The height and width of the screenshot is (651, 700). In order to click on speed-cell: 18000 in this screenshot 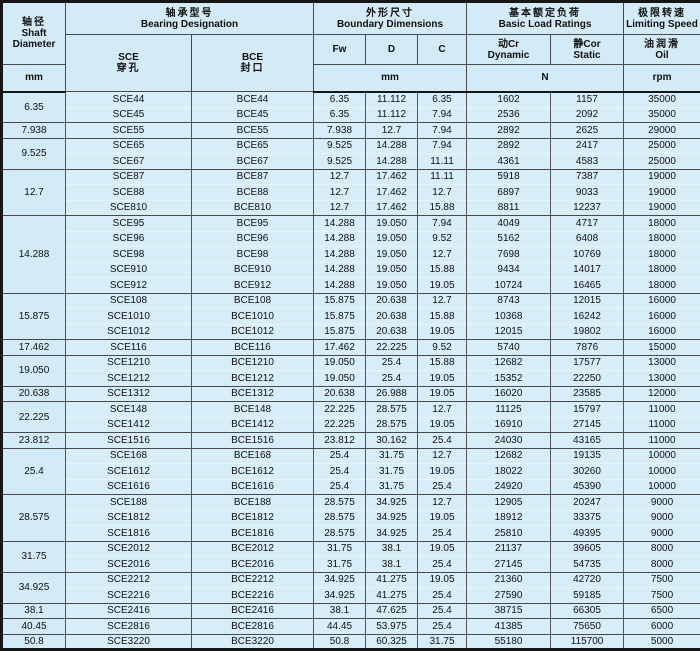, I will do `click(661, 238)`.